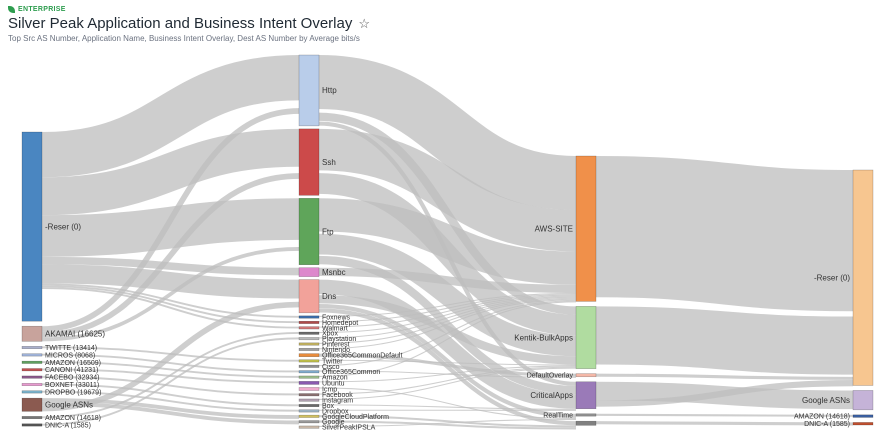 This screenshot has width=880, height=431. Describe the element at coordinates (309, 333) in the screenshot. I see `sankey-node-a9` at that location.